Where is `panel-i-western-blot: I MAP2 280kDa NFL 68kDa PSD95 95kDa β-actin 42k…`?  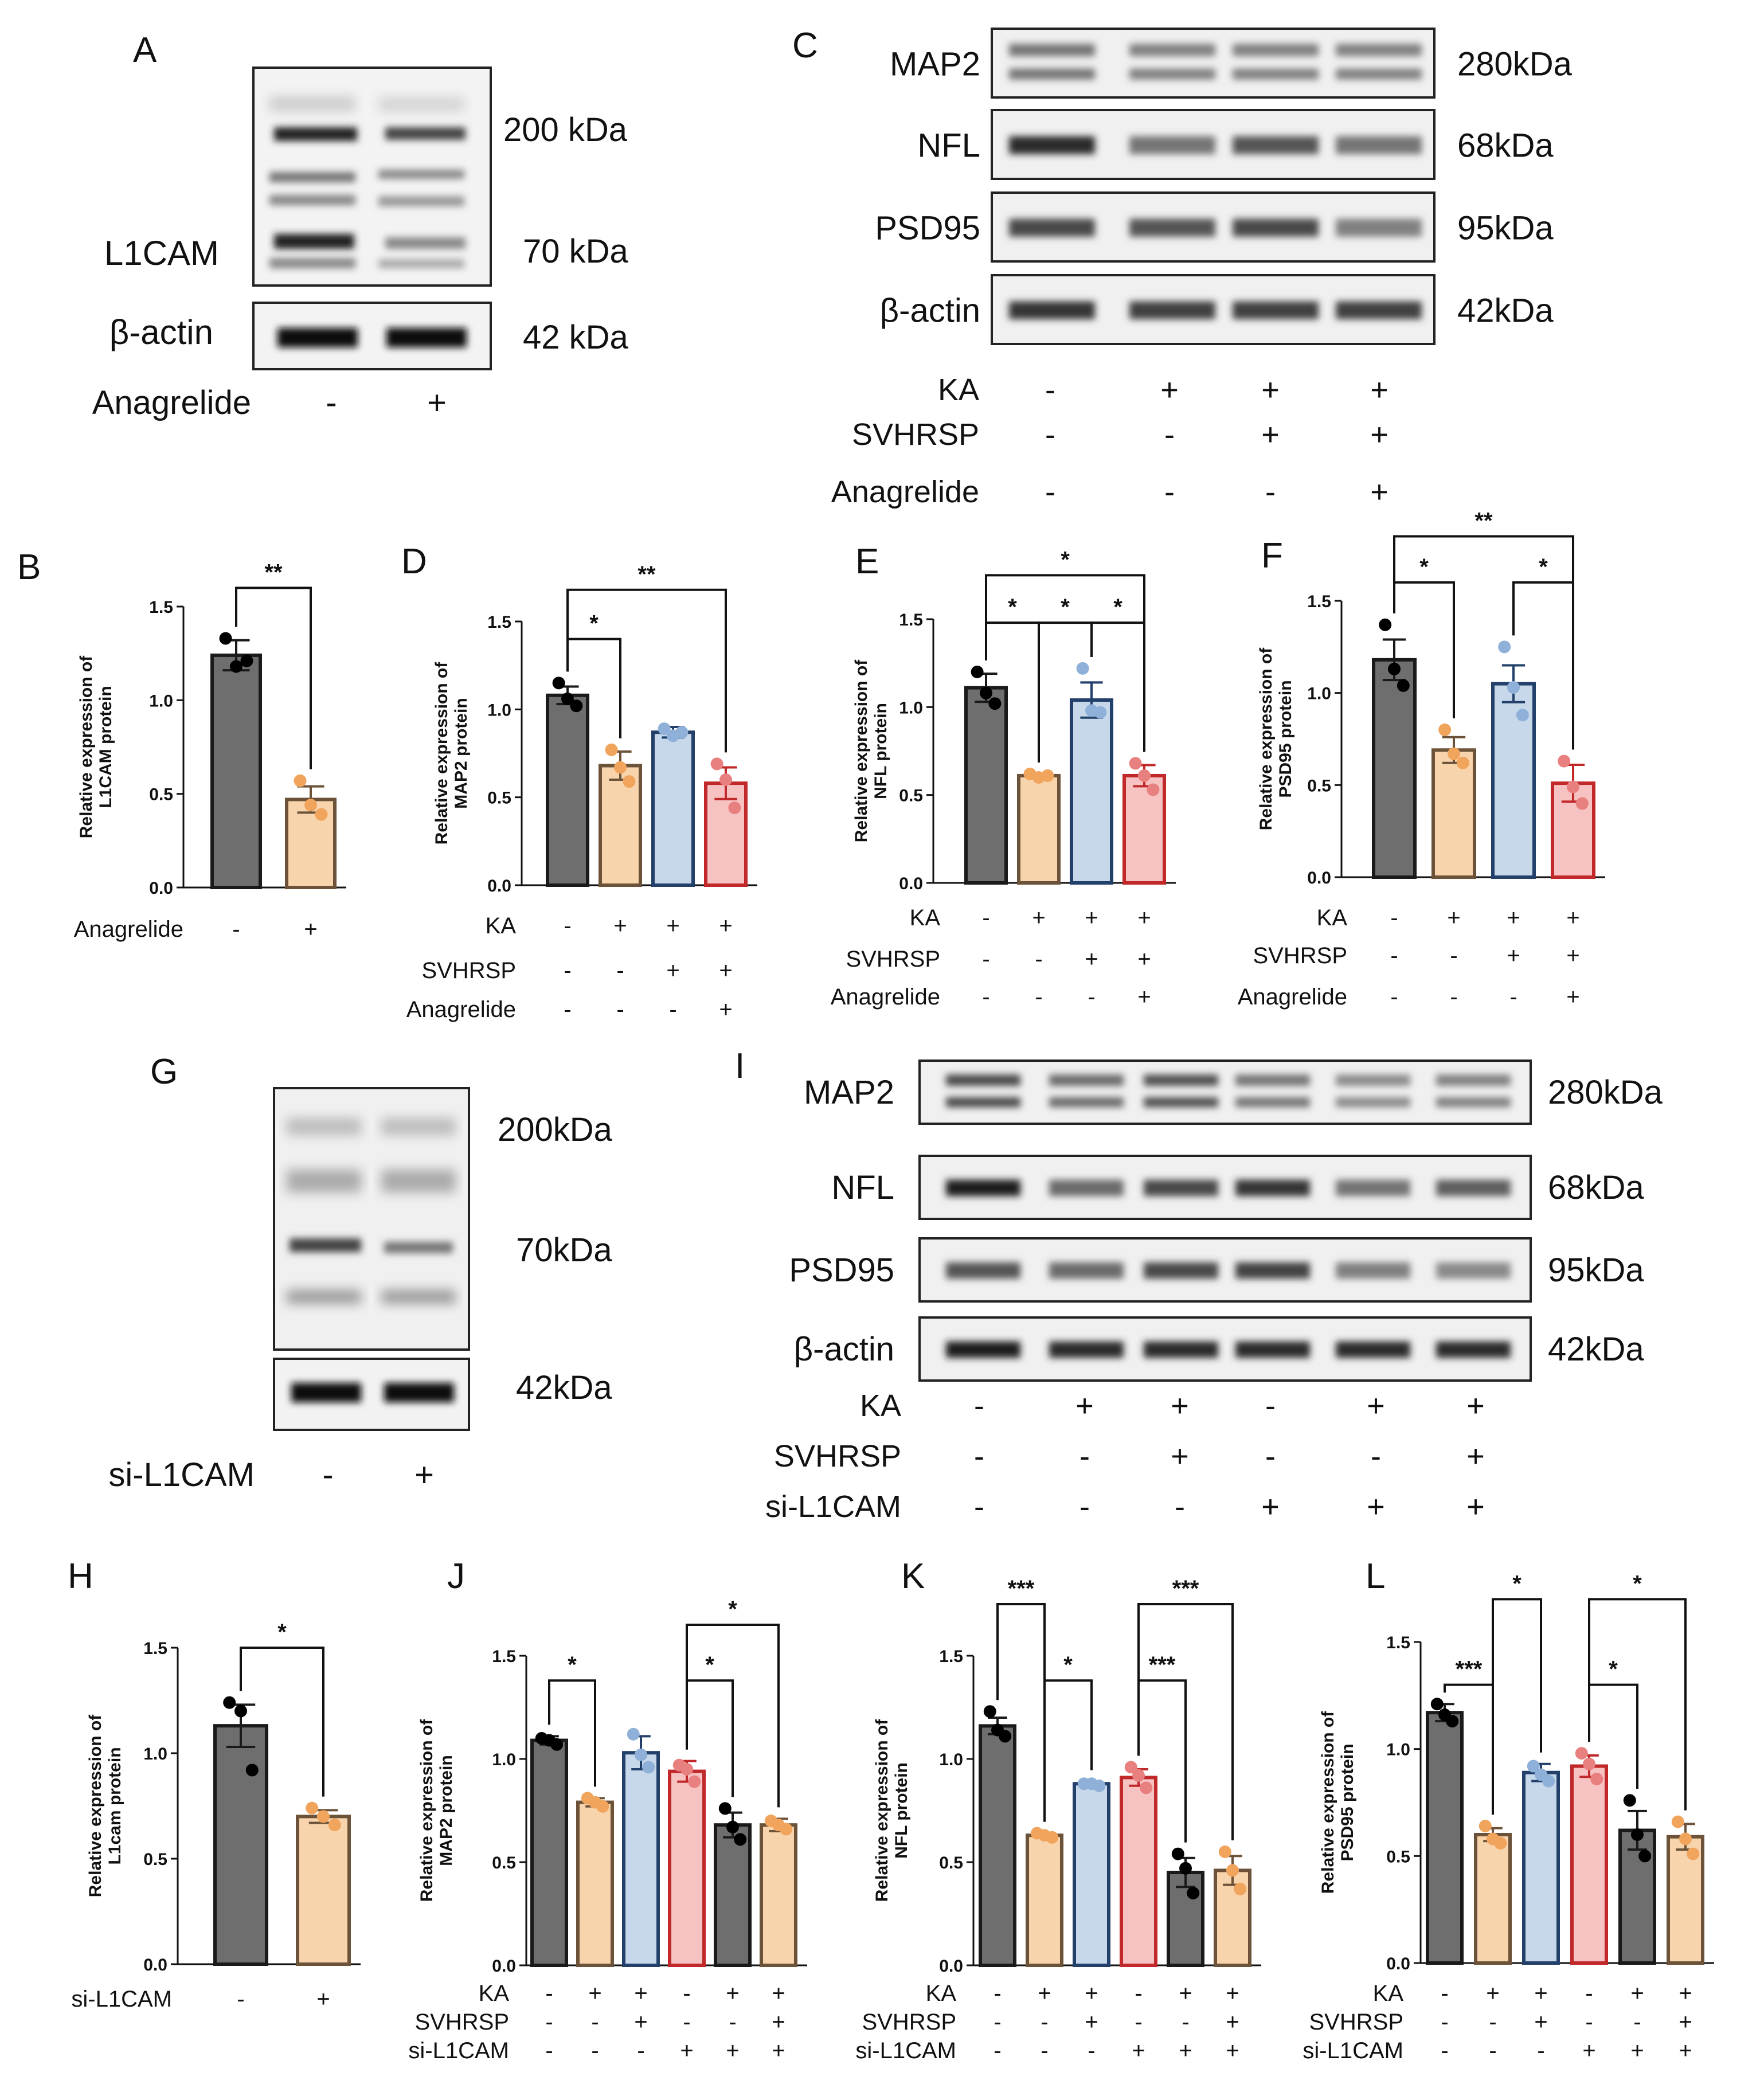 panel-i-western-blot: I MAP2 280kDa NFL 68kDa PSD95 95kDa β-actin 42k… is located at coordinates (1199, 1285).